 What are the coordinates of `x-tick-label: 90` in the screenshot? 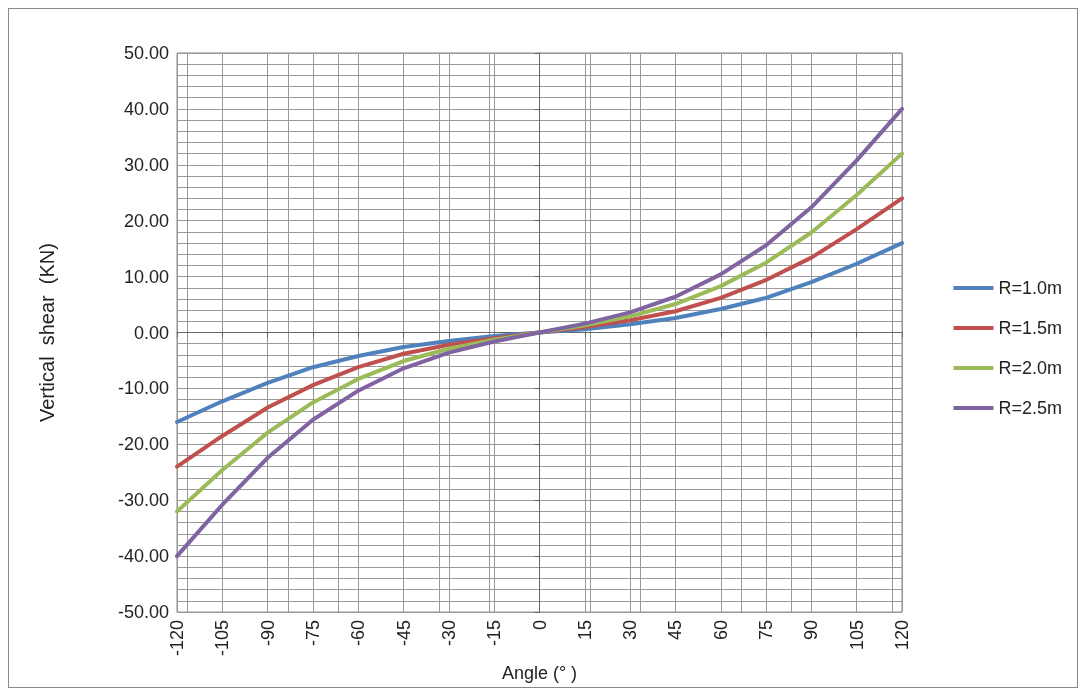 It's located at (811, 630).